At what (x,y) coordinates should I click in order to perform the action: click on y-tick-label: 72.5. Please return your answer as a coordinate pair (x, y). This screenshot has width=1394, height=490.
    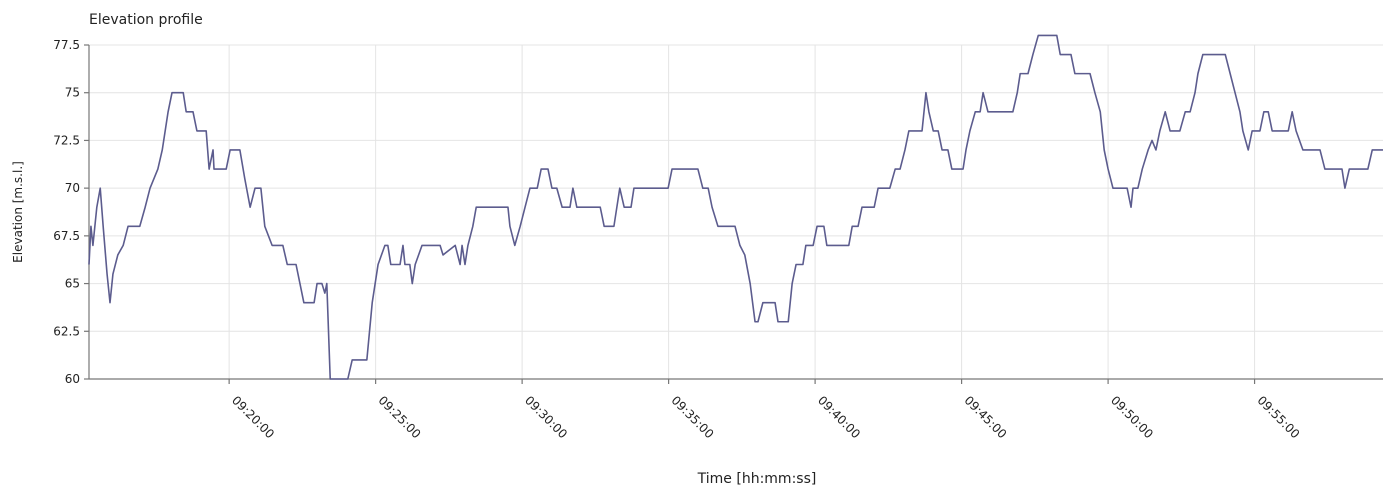
    Looking at the image, I should click on (66, 140).